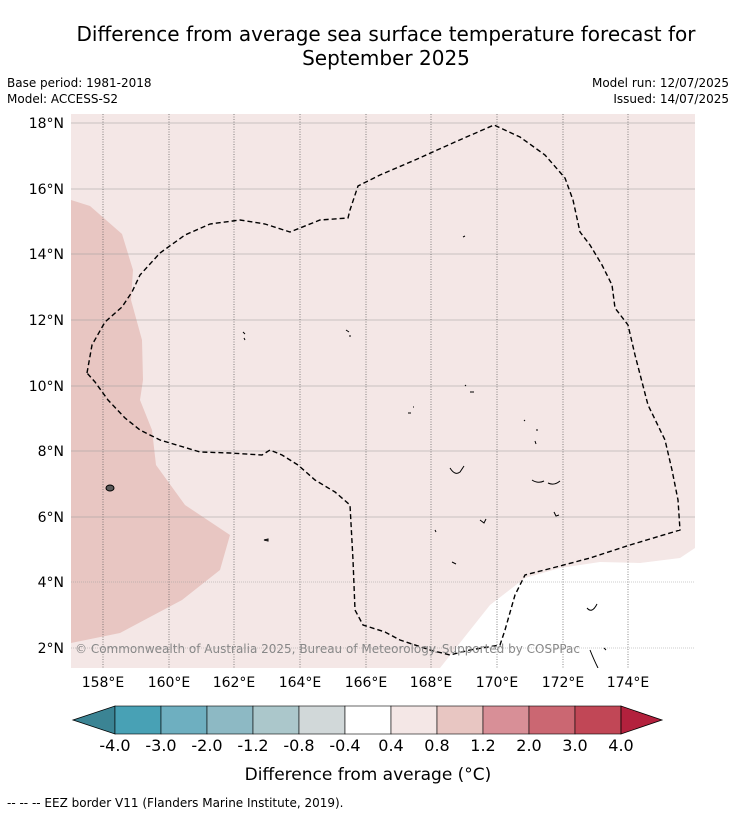 The image size is (736, 816). I want to click on lat-tick-label: 6°N, so click(51, 518).